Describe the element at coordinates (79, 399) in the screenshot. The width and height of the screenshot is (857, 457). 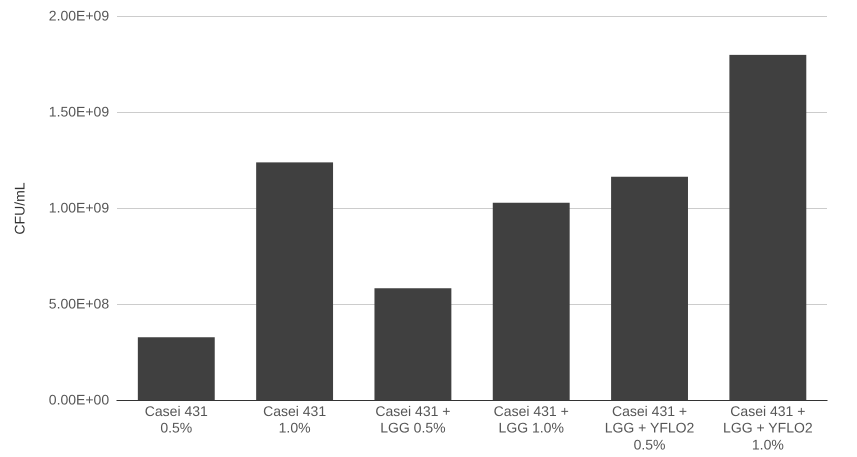
I see `y-tick-label: 0.00E+00` at that location.